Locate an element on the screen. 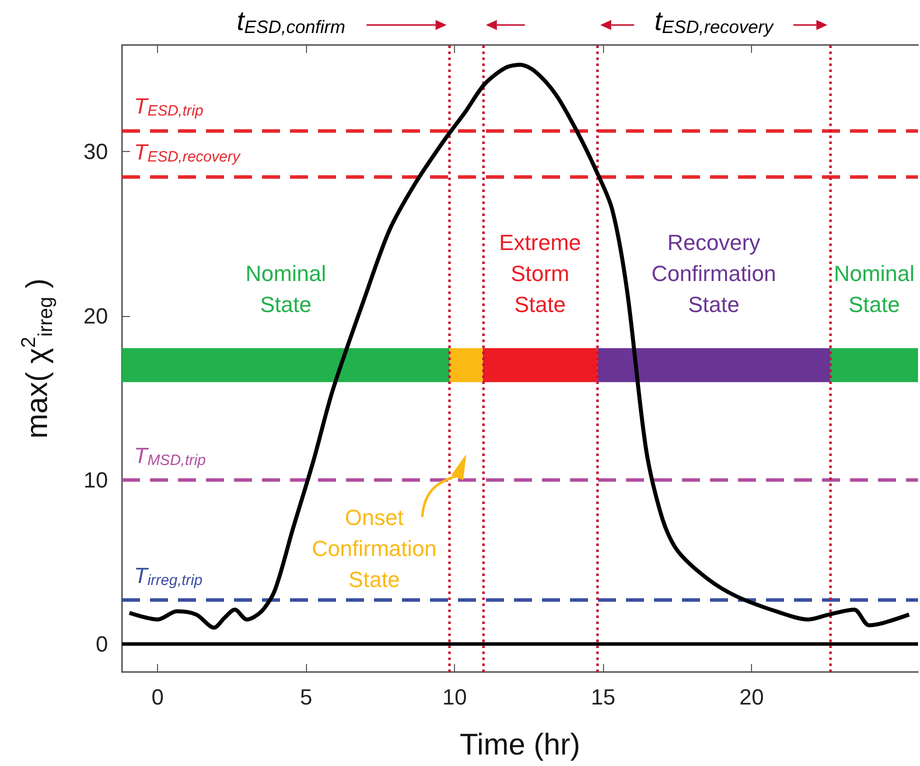 The image size is (920, 766). x-tick-label: 5 is located at coordinates (306, 697).